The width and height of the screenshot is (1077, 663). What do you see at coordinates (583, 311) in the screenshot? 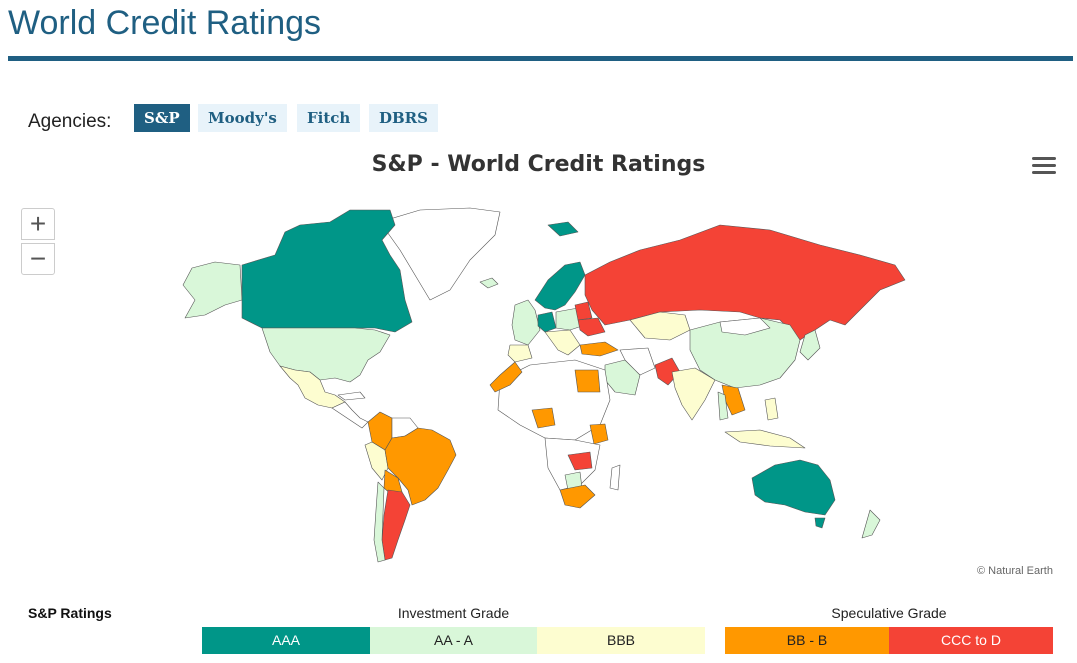
I see `country-belarus` at bounding box center [583, 311].